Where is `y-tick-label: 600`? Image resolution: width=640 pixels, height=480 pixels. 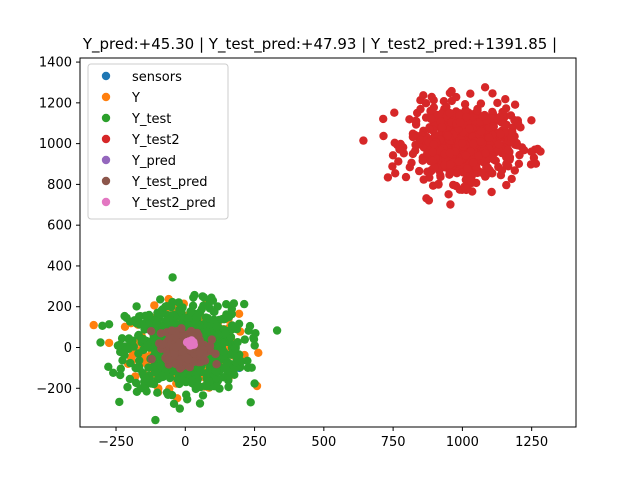 y-tick-label: 600 is located at coordinates (59, 226).